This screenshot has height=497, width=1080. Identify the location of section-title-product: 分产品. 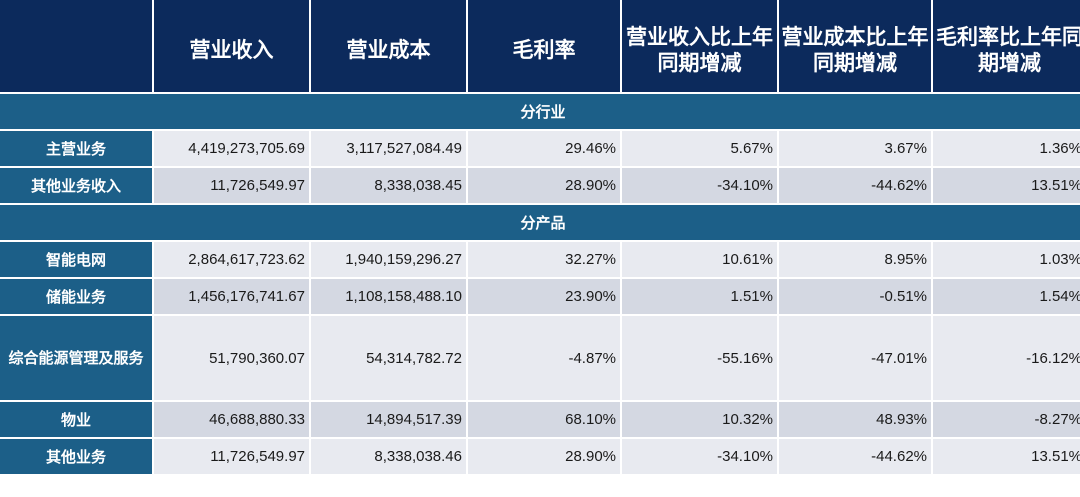
(540, 222).